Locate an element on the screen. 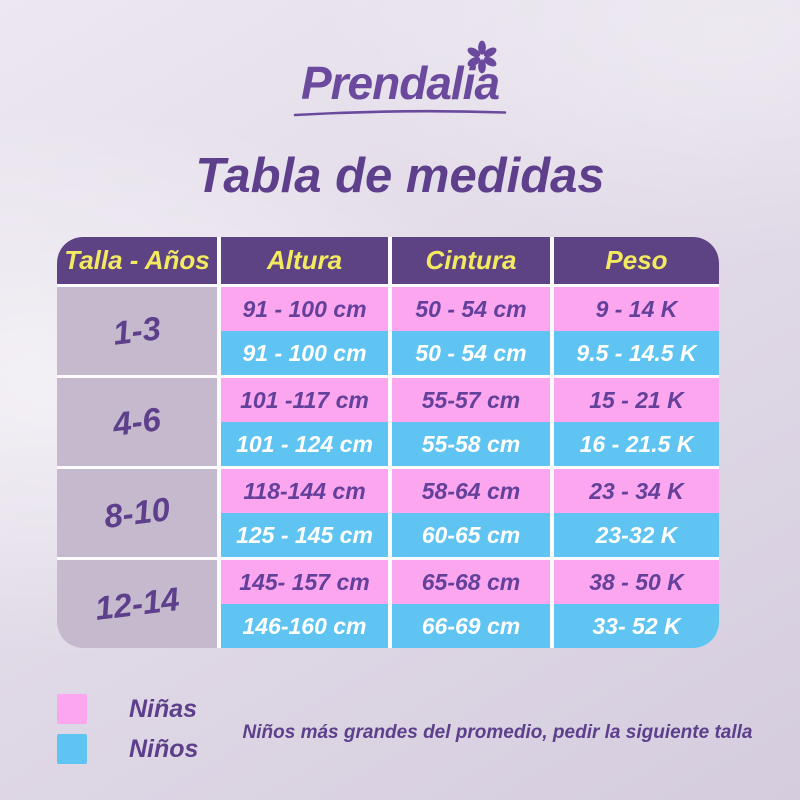 The height and width of the screenshot is (800, 800). ninos-cintura-cell: 55-58 cm is located at coordinates (471, 444).